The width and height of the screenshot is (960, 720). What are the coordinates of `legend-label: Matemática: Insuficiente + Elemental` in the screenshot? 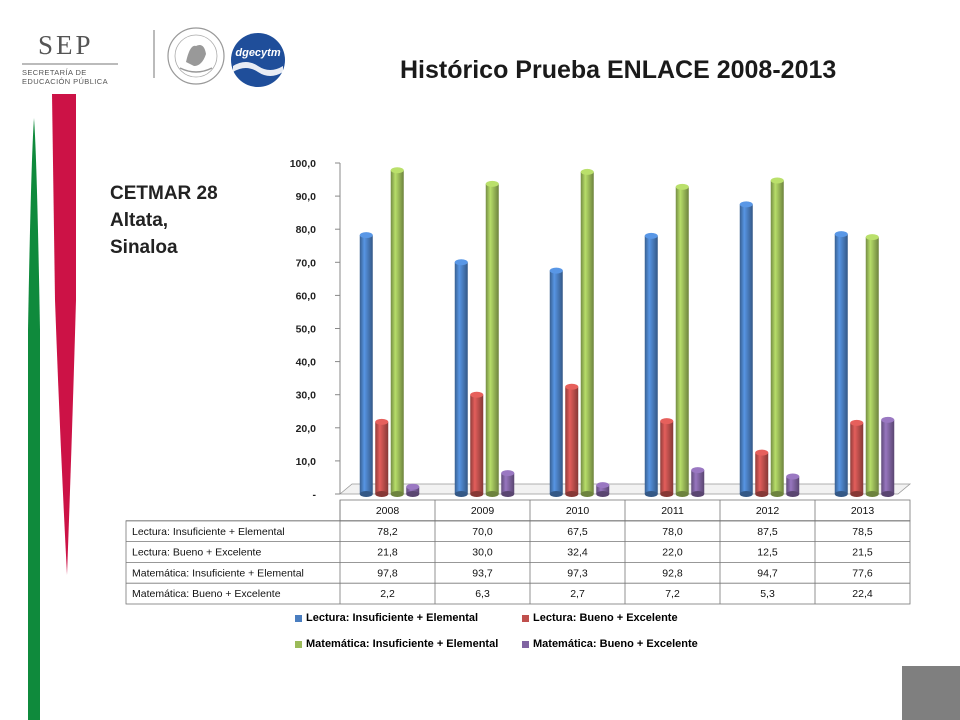 It's located at (402, 644).